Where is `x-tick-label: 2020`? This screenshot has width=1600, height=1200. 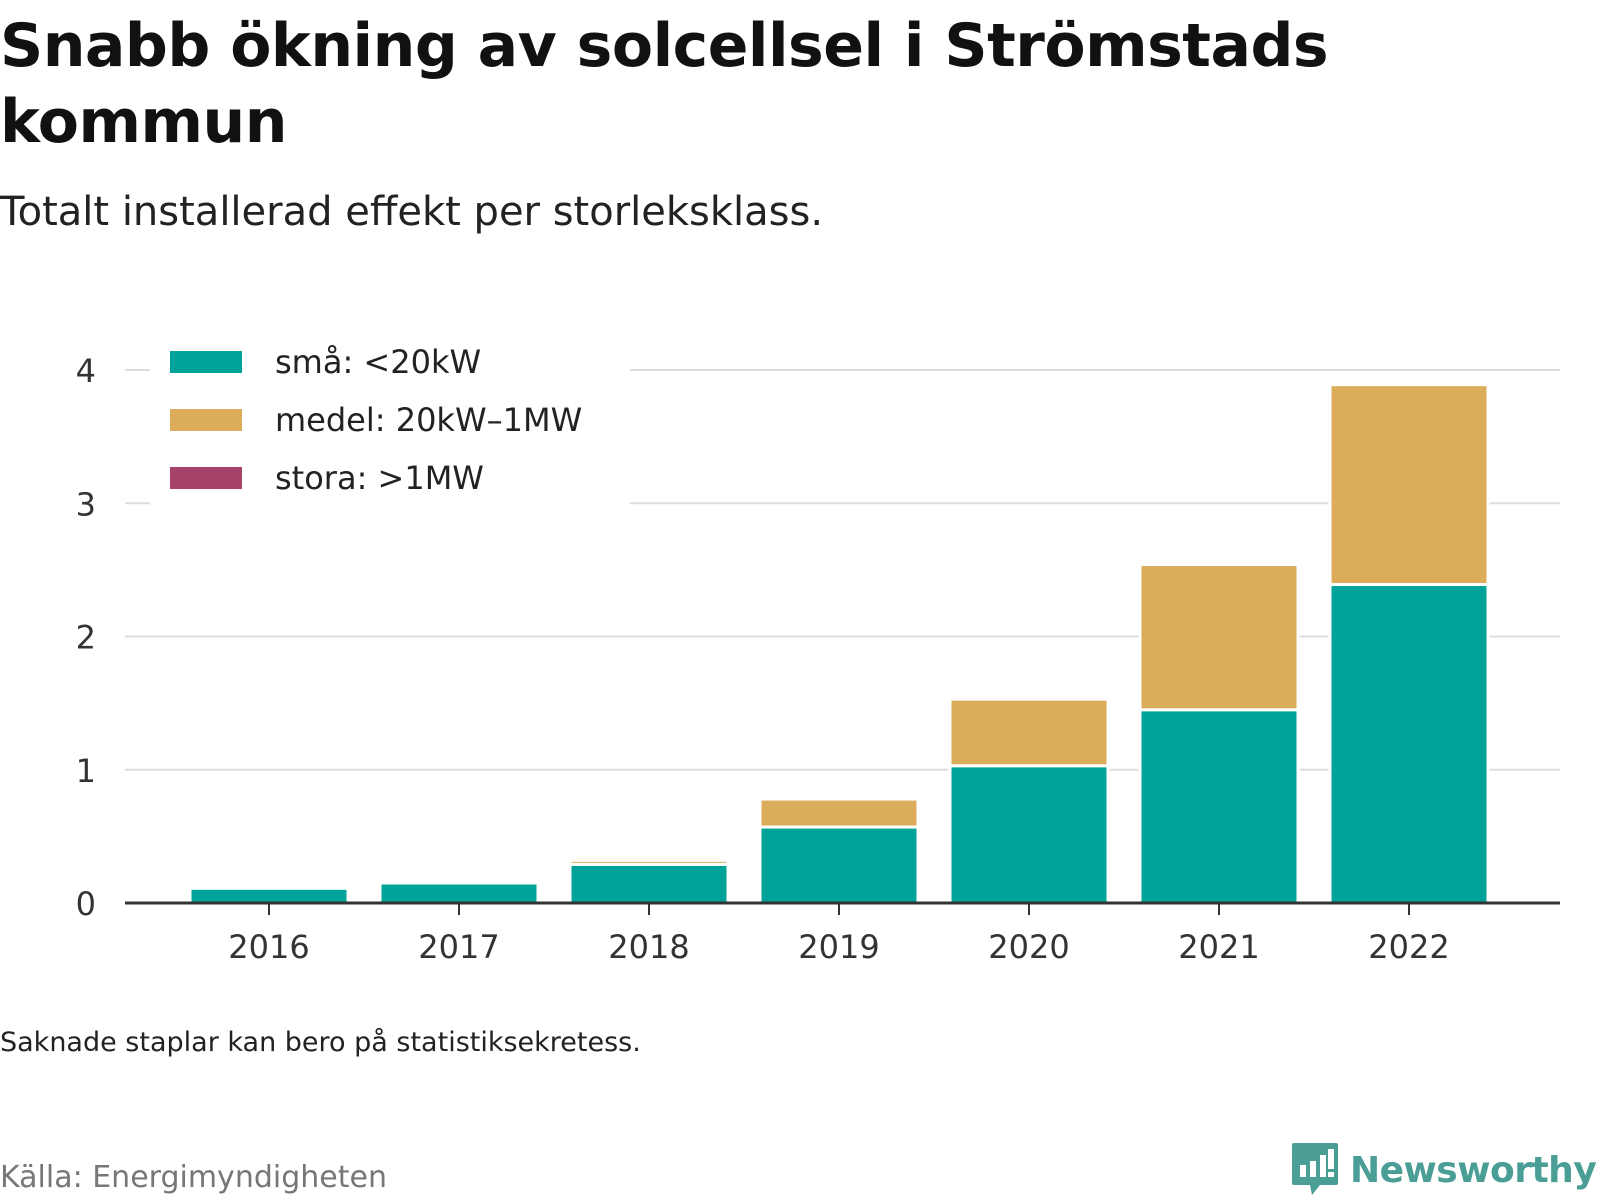 x-tick-label: 2020 is located at coordinates (1028, 947).